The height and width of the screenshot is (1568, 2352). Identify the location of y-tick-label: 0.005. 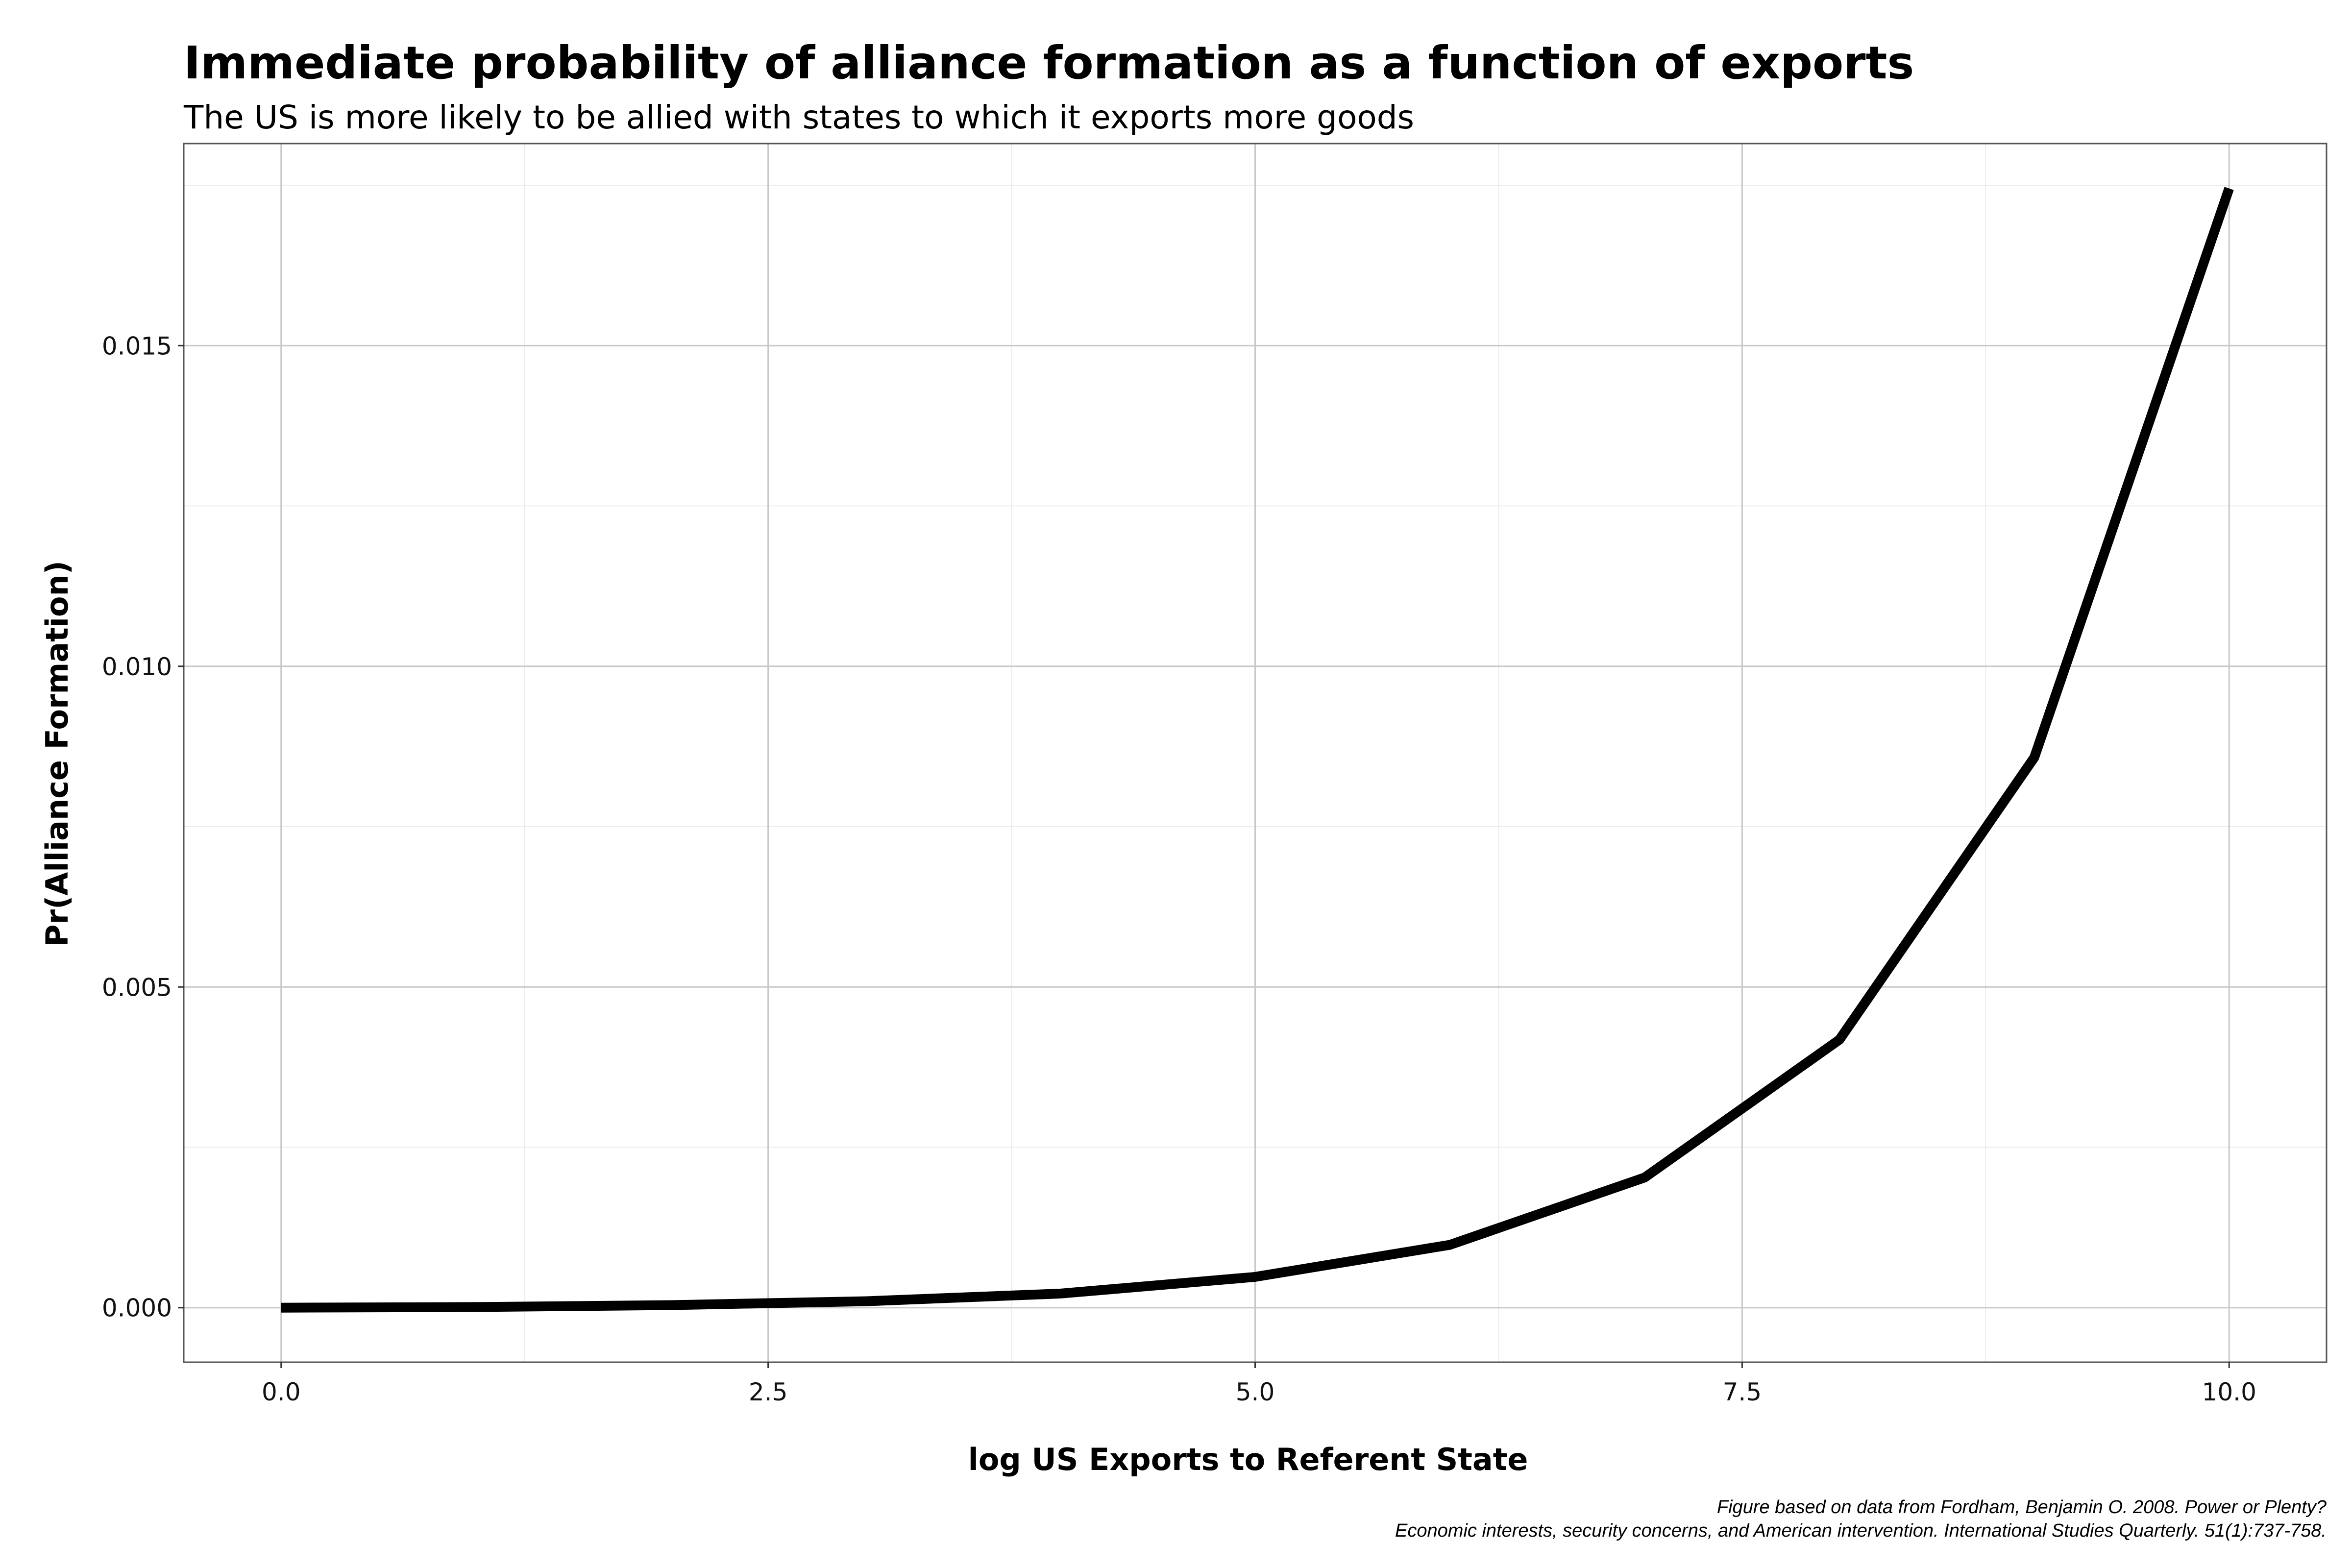
(137, 988).